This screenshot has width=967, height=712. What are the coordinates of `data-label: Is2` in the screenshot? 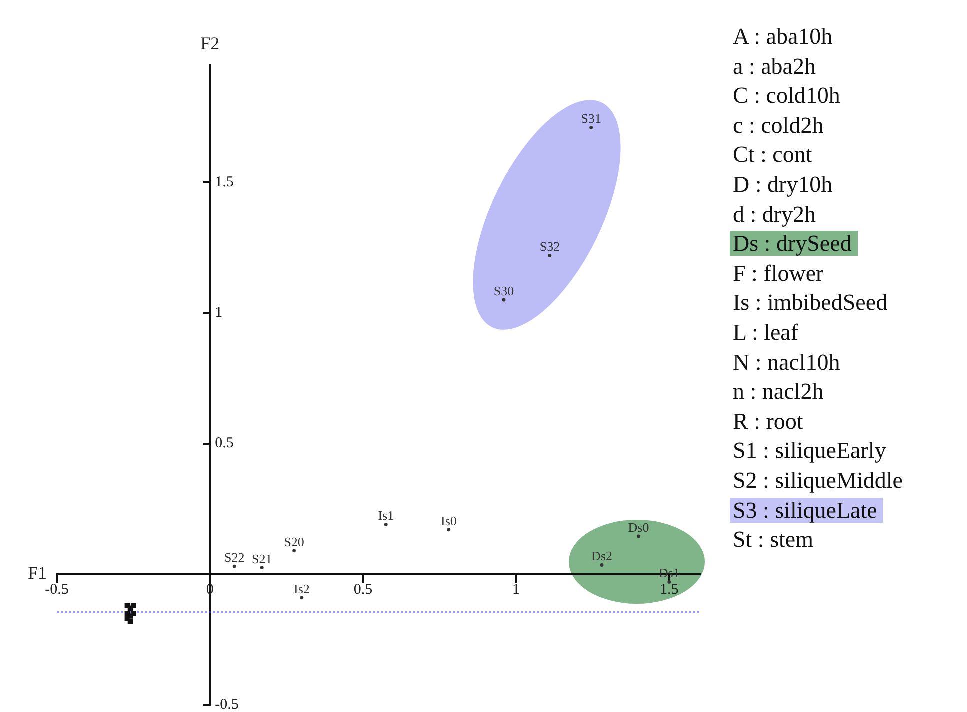 It's located at (302, 588).